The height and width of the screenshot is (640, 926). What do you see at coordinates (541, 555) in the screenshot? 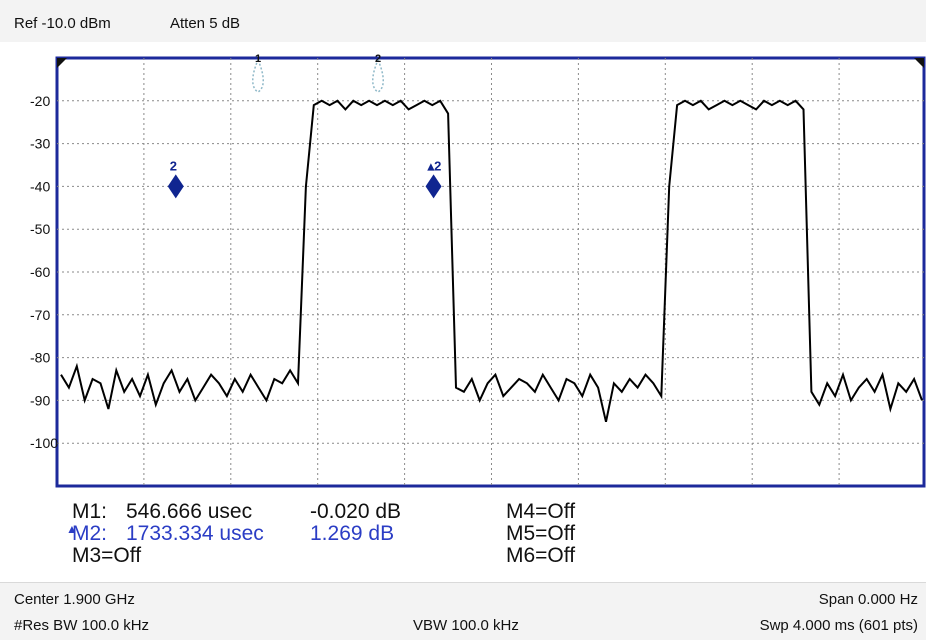
I see `m6-status: M6=Off` at bounding box center [541, 555].